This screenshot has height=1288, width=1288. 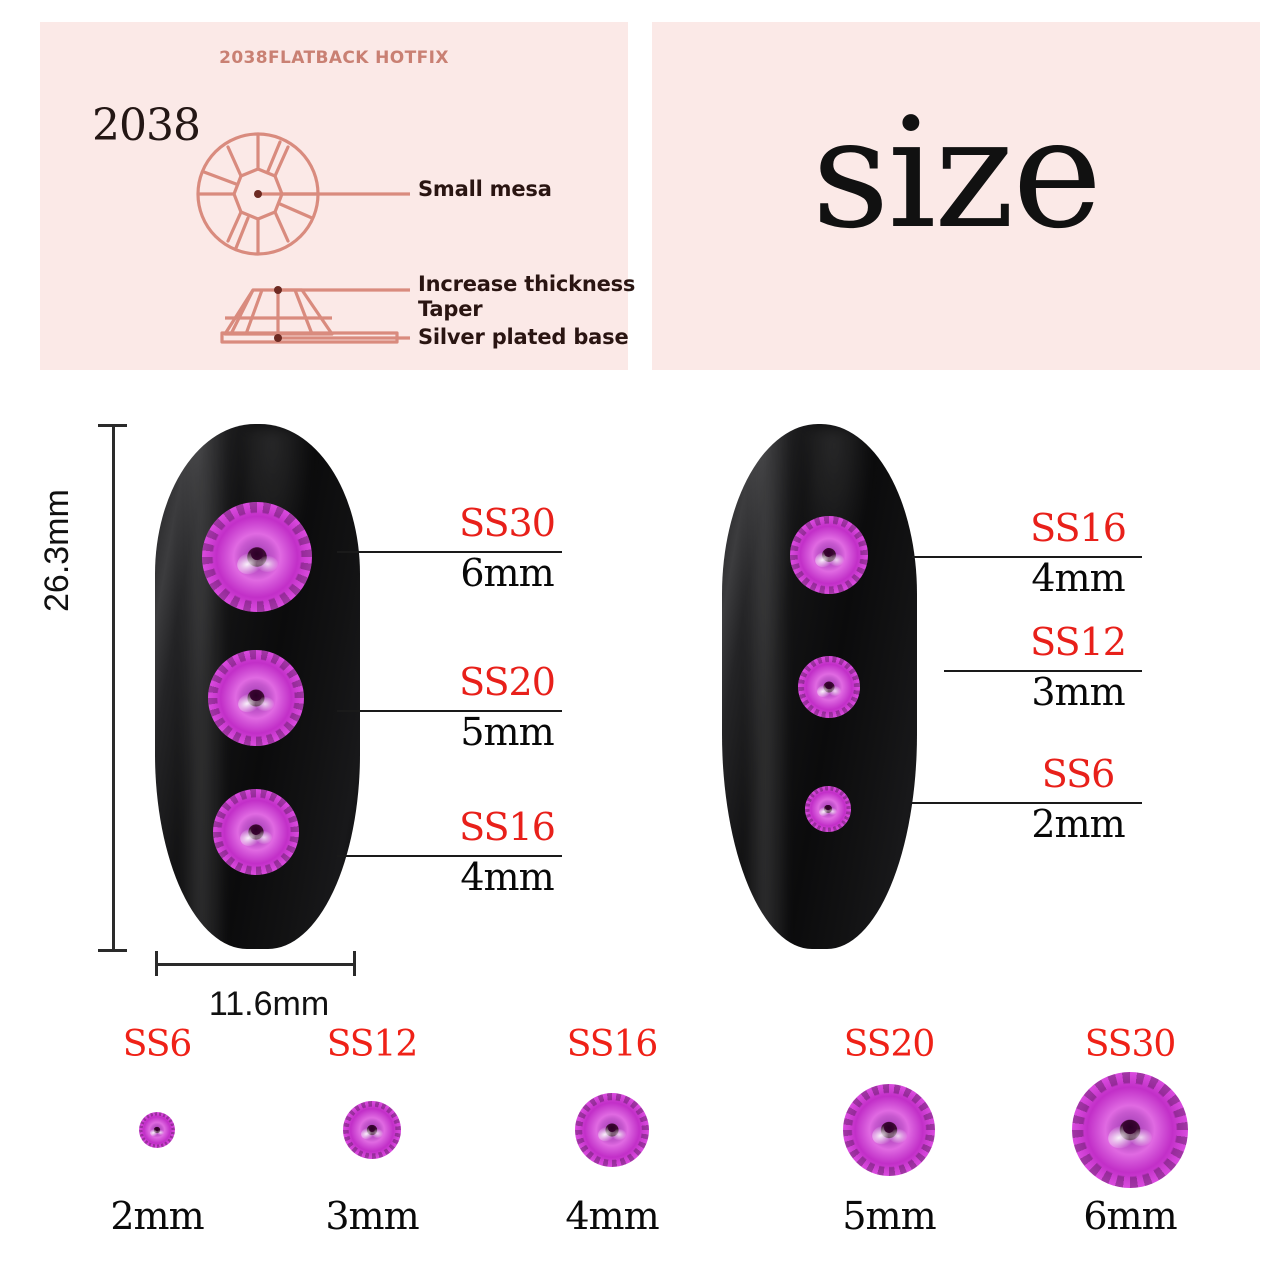 What do you see at coordinates (1078, 528) in the screenshot?
I see `label-ss16-right: SS16` at bounding box center [1078, 528].